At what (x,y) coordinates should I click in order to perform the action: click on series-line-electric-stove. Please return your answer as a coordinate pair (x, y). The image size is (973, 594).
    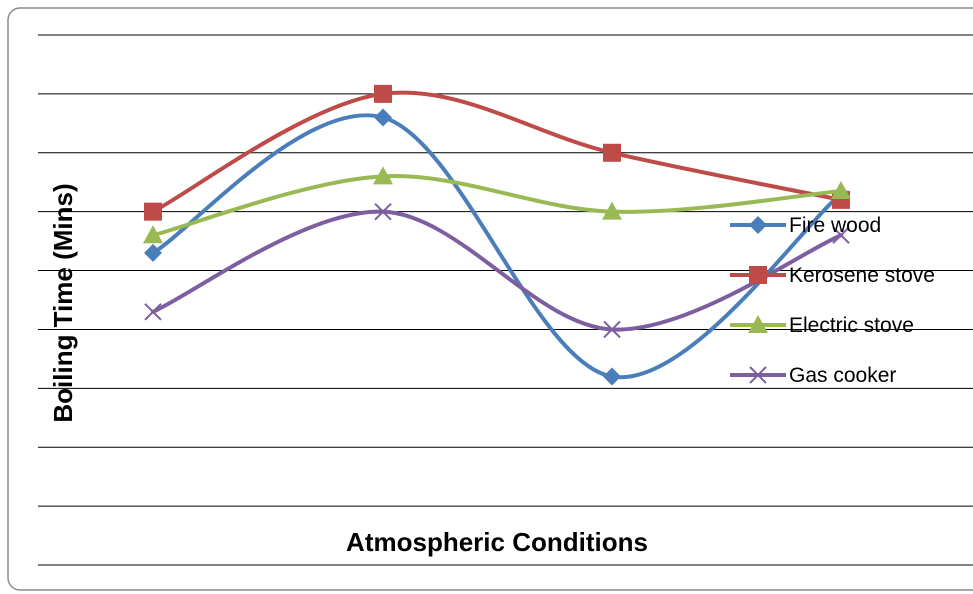
    Looking at the image, I should click on (497, 206).